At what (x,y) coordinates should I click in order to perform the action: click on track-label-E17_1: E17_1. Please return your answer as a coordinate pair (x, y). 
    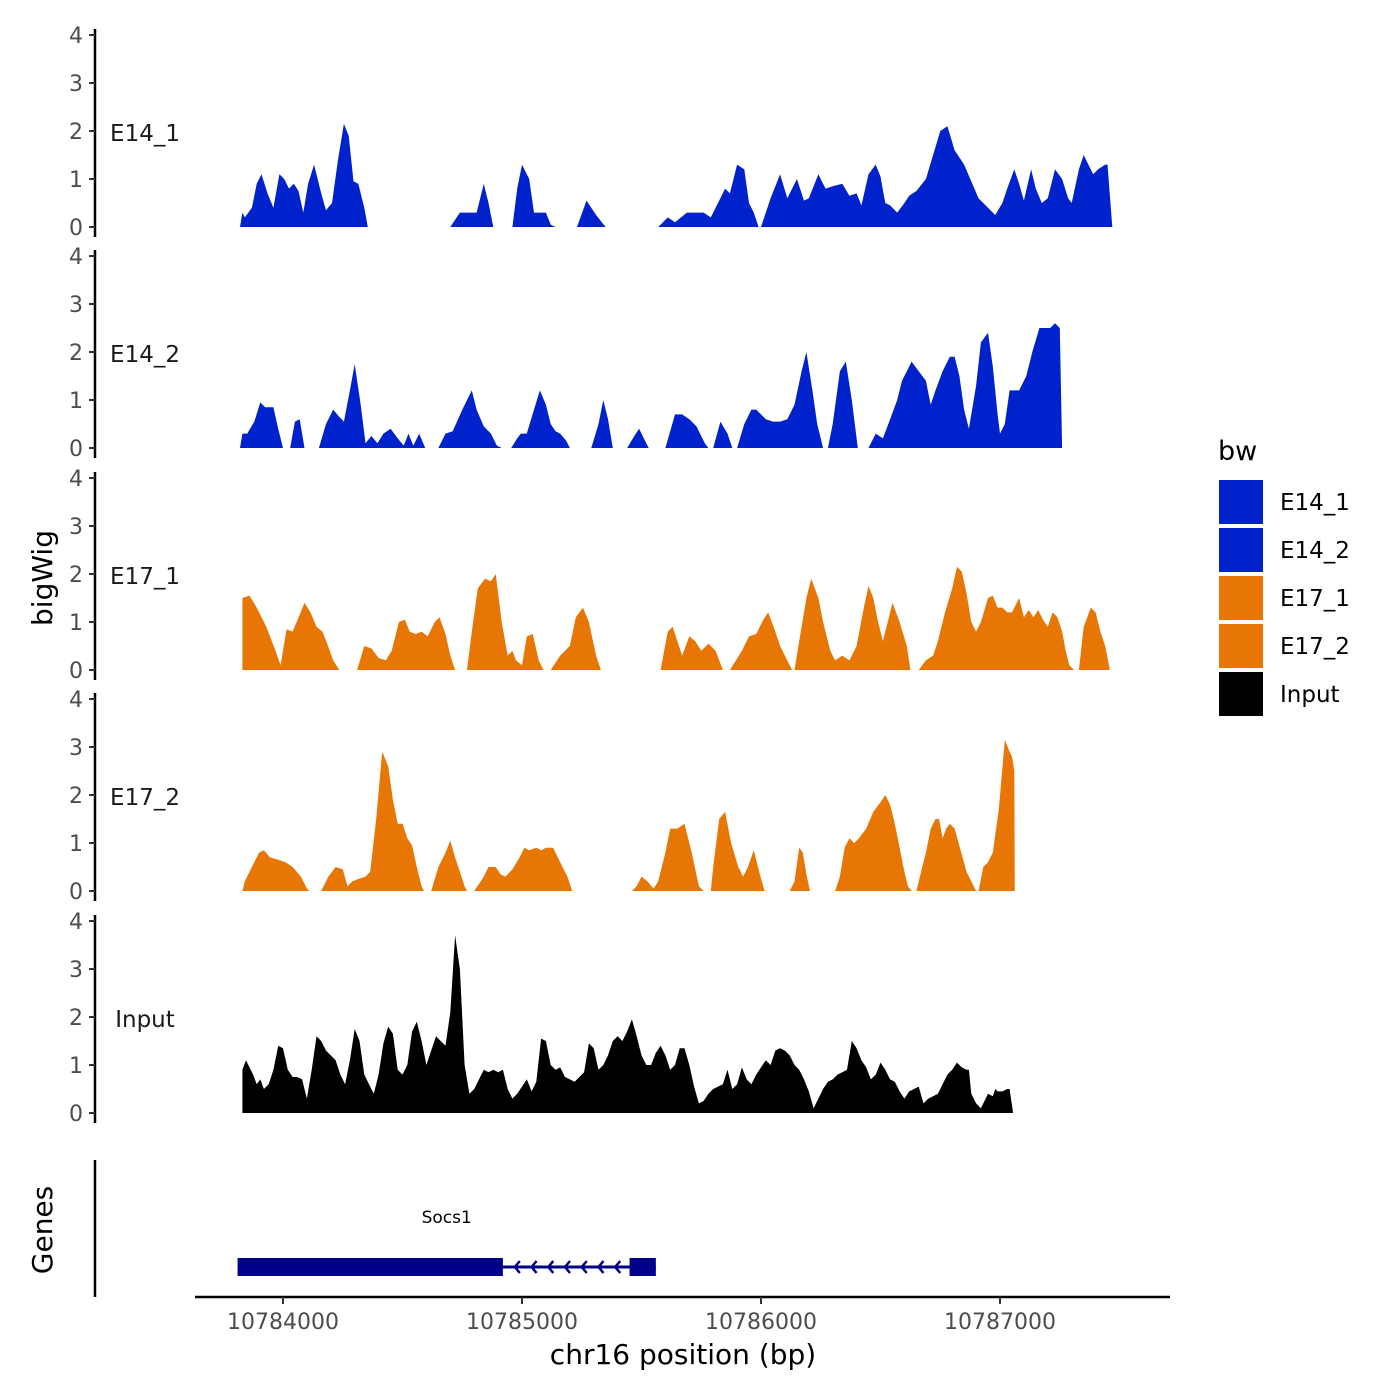
    Looking at the image, I should click on (145, 577).